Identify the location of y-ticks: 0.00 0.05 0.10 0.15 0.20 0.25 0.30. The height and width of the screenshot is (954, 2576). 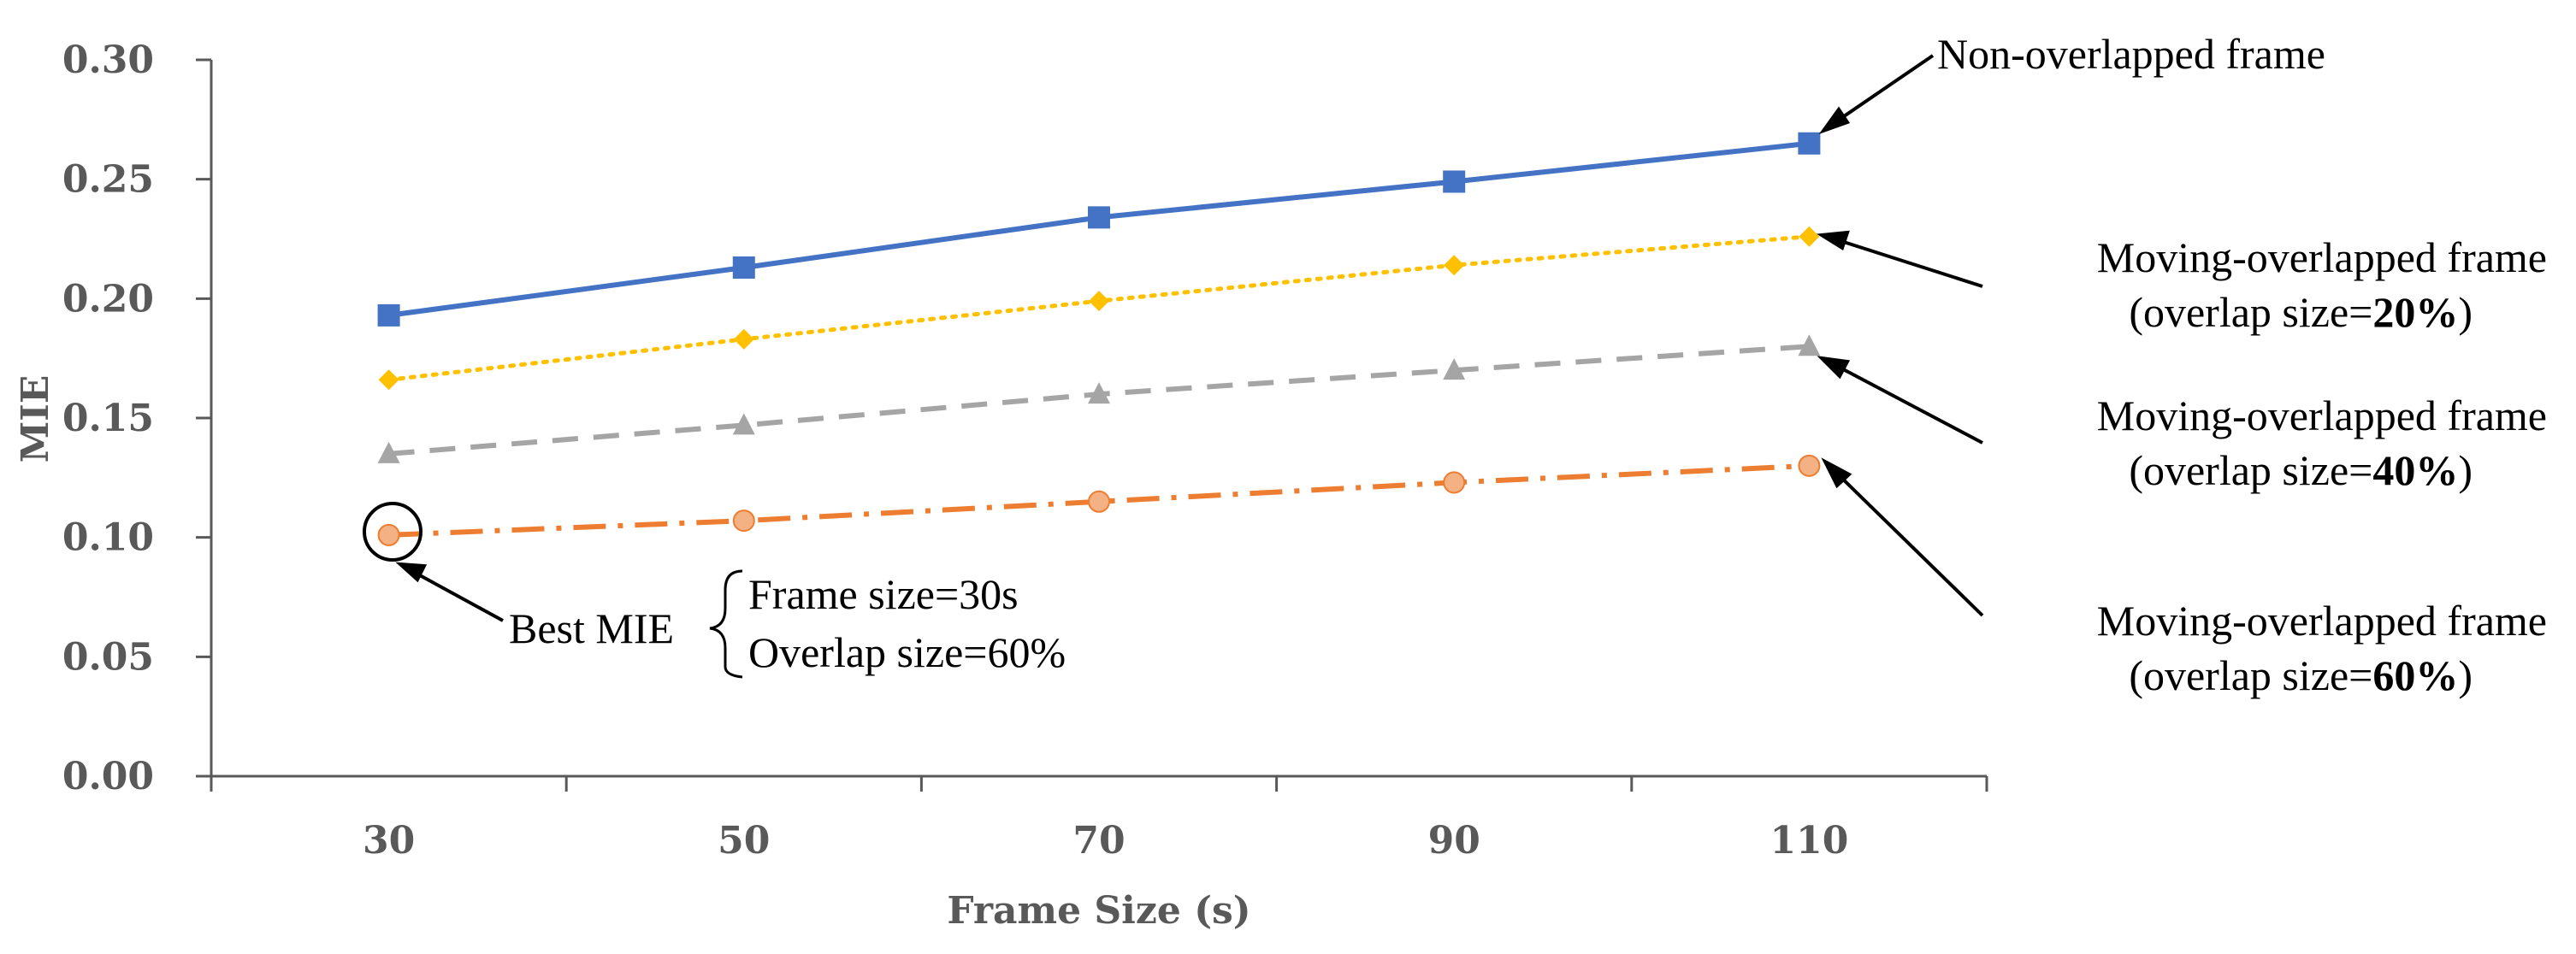
(136, 418).